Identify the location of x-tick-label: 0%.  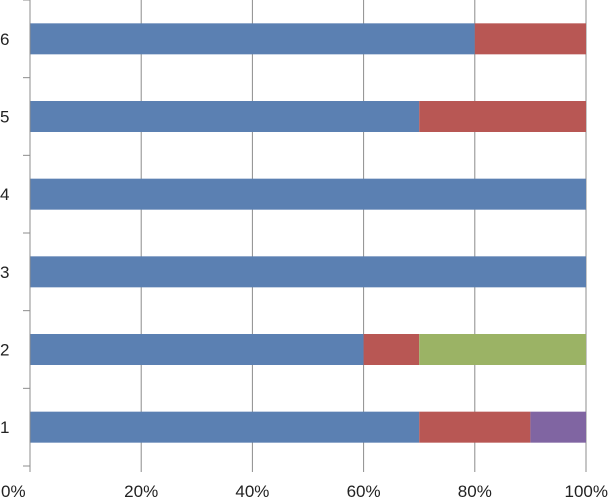
(13, 490).